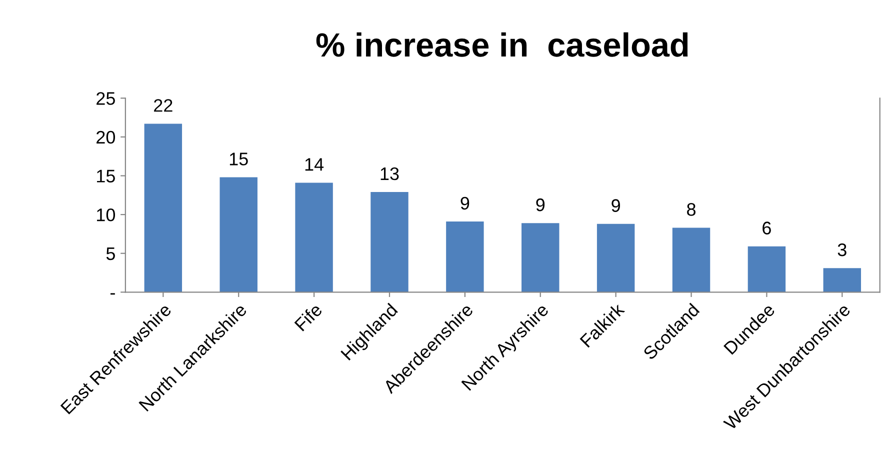 The image size is (896, 463). What do you see at coordinates (842, 249) in the screenshot?
I see `data-label: 3` at bounding box center [842, 249].